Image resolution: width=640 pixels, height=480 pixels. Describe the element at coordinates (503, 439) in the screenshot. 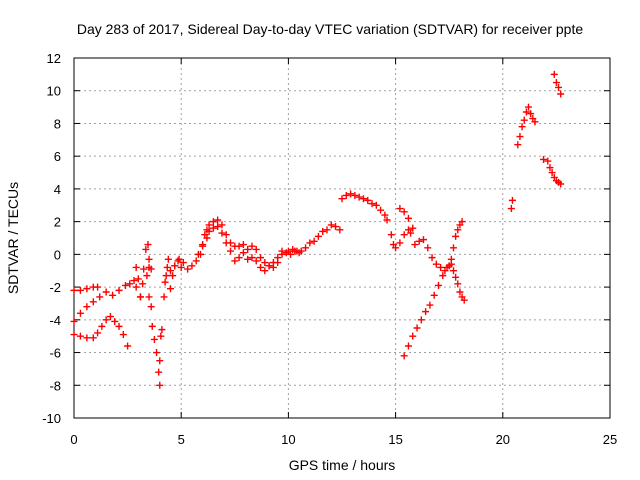

I see `x-tick-label: 20` at that location.